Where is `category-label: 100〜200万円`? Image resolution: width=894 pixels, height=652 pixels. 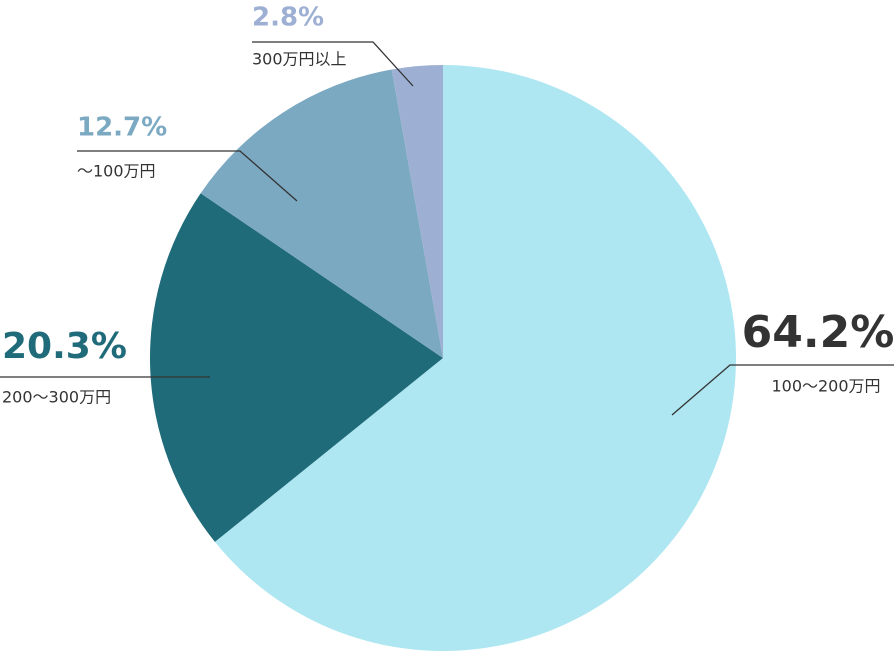 category-label: 100〜200万円 is located at coordinates (825, 386).